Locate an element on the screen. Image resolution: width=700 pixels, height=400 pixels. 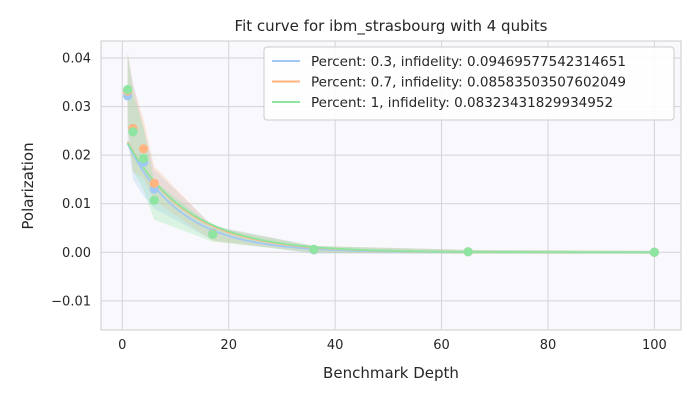
x-ticks: 0 20 40 60 80 100 is located at coordinates (392, 345).